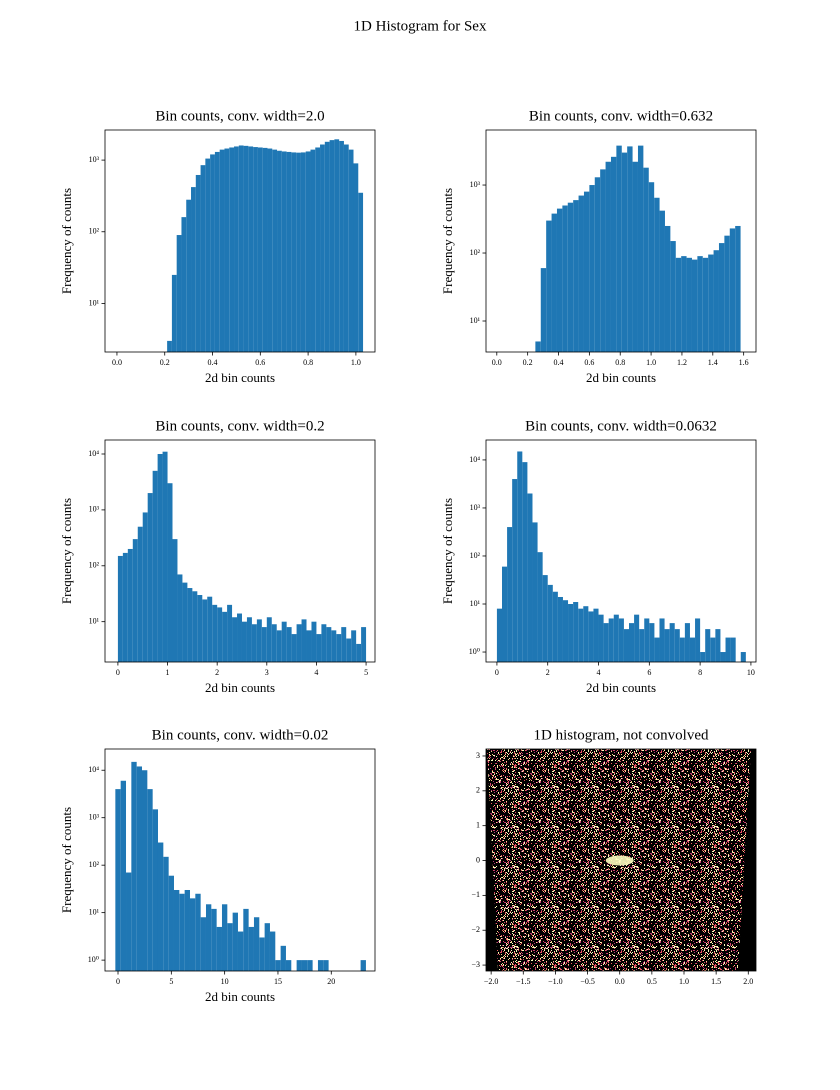 This screenshot has height=1090, width=840. I want to click on x-tick-label: −1.5, so click(523, 981).